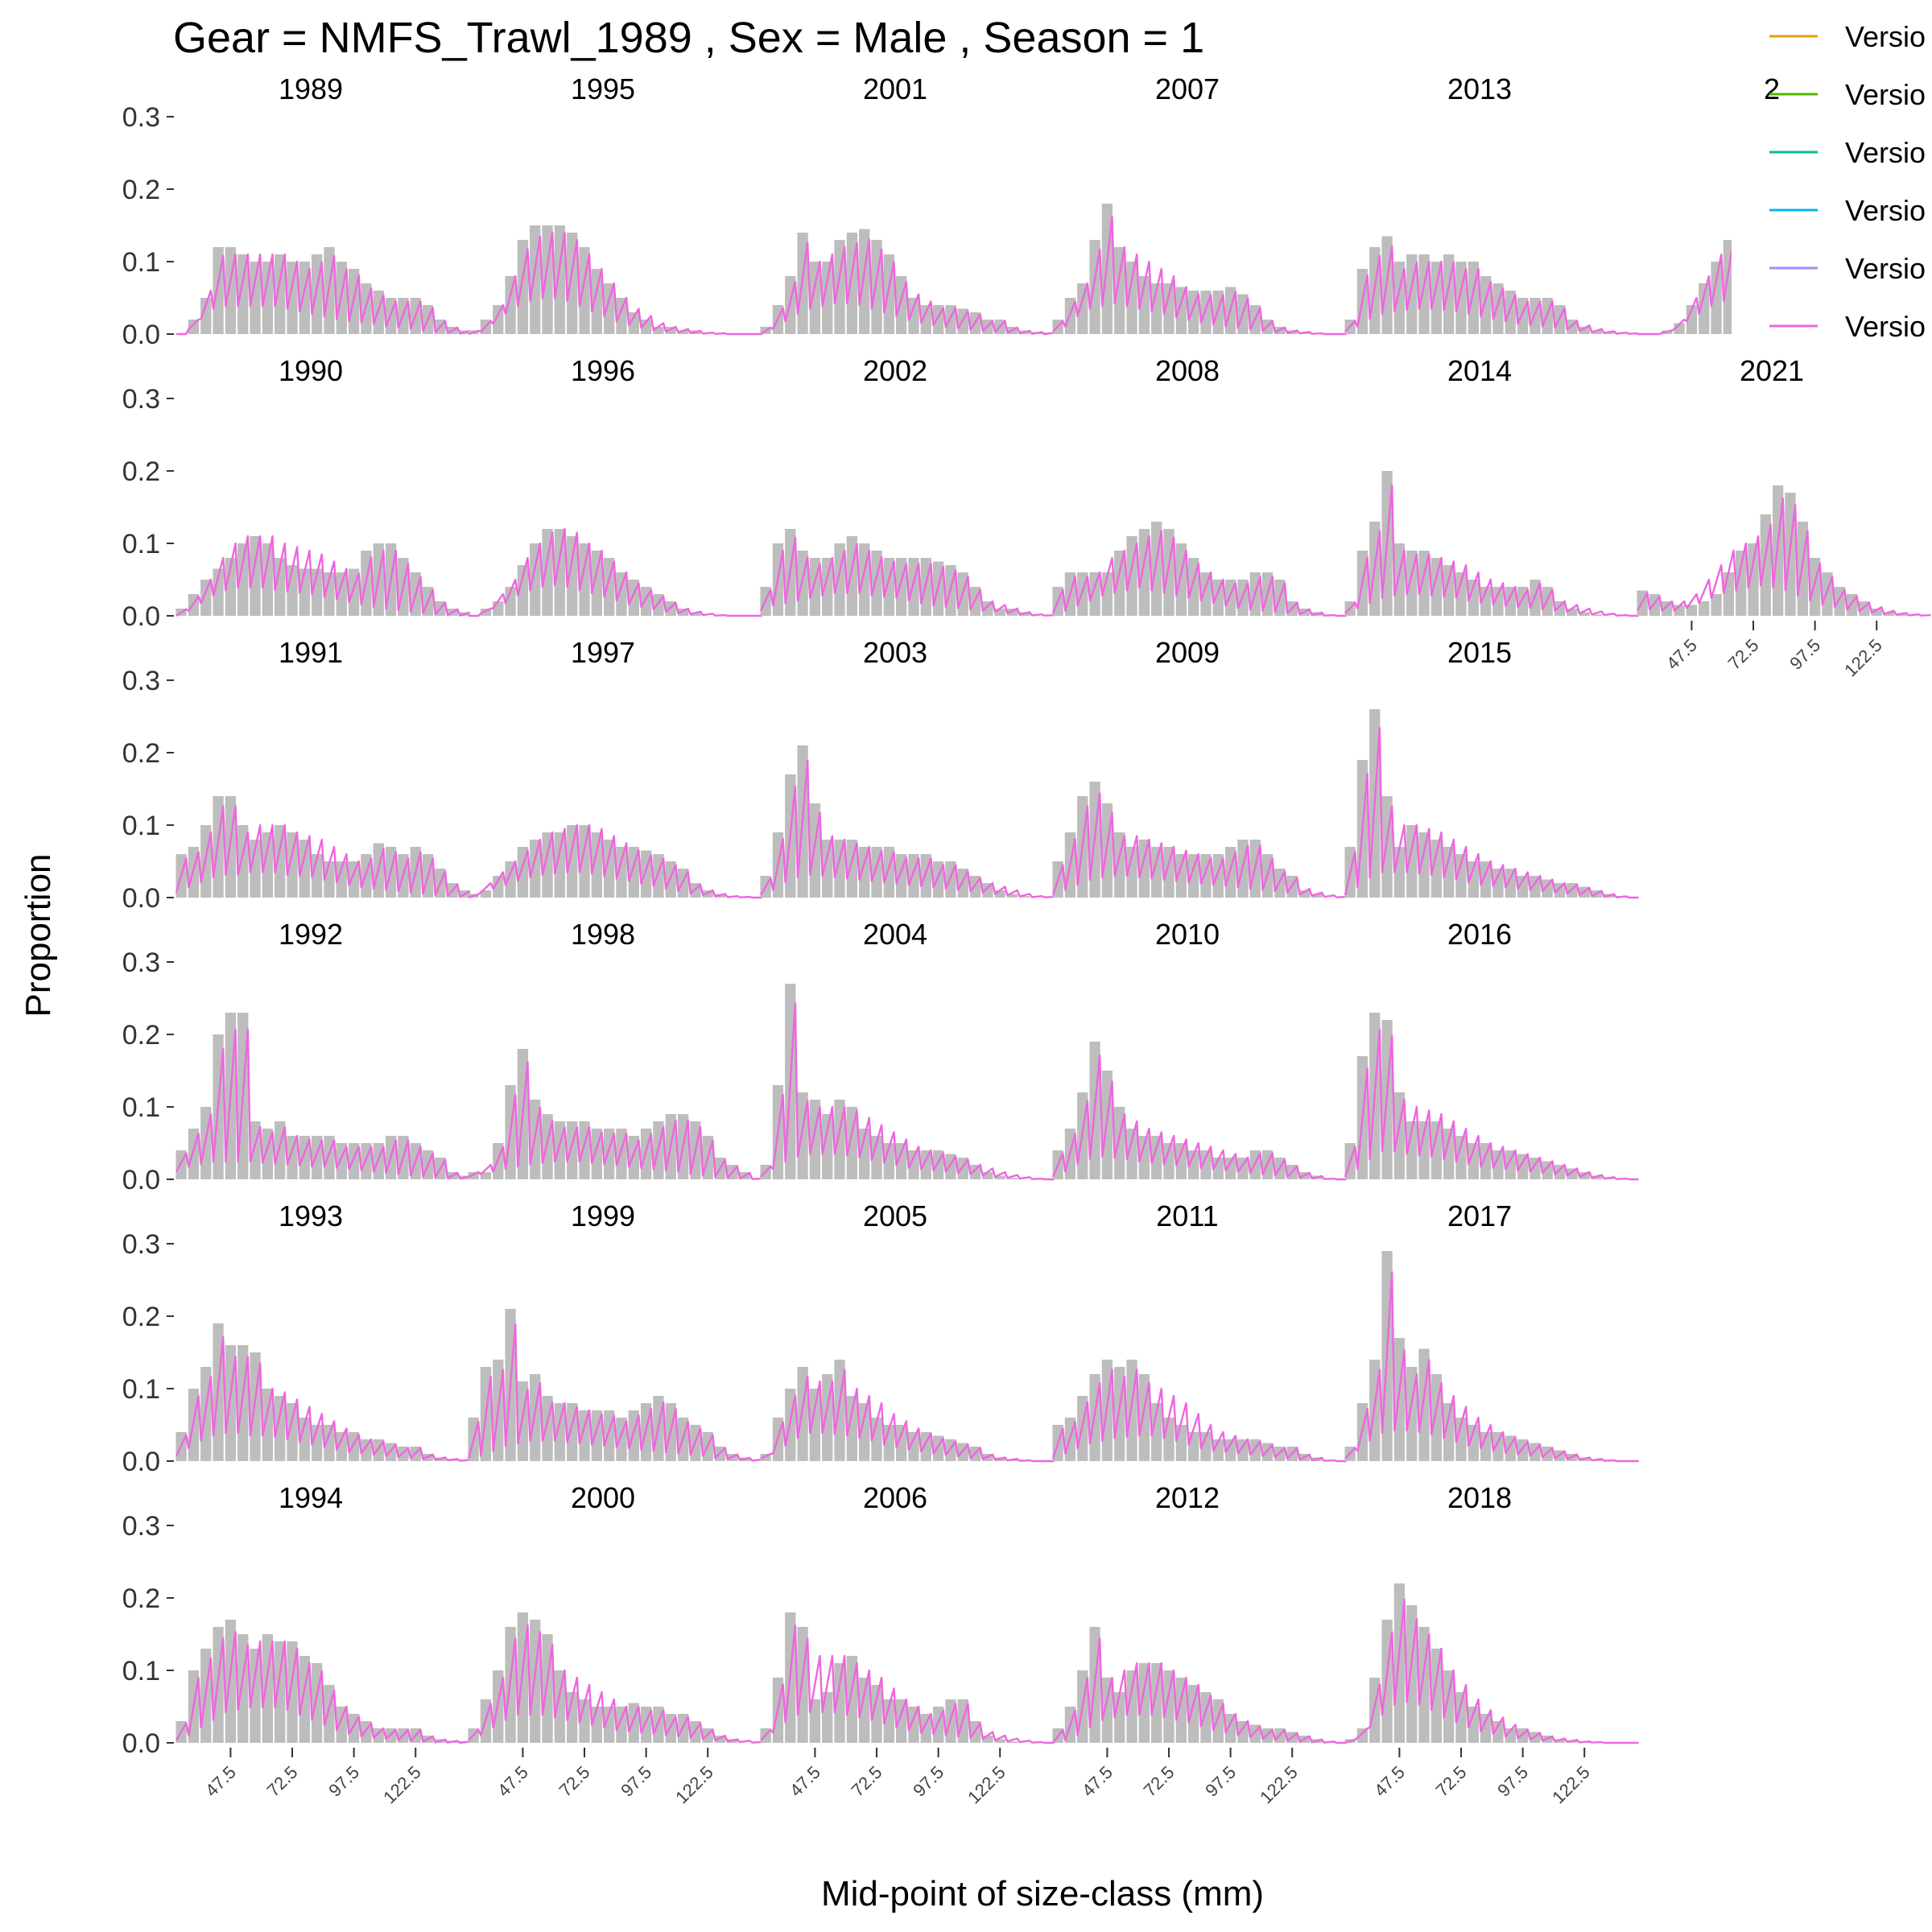 The image size is (1932, 1932). What do you see at coordinates (895, 934) in the screenshot?
I see `panel-year-label: 2004` at bounding box center [895, 934].